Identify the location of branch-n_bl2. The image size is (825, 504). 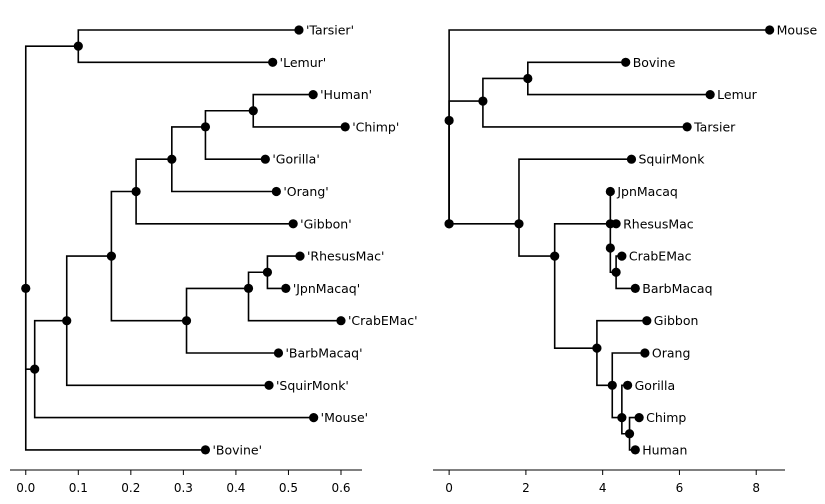
(505, 89).